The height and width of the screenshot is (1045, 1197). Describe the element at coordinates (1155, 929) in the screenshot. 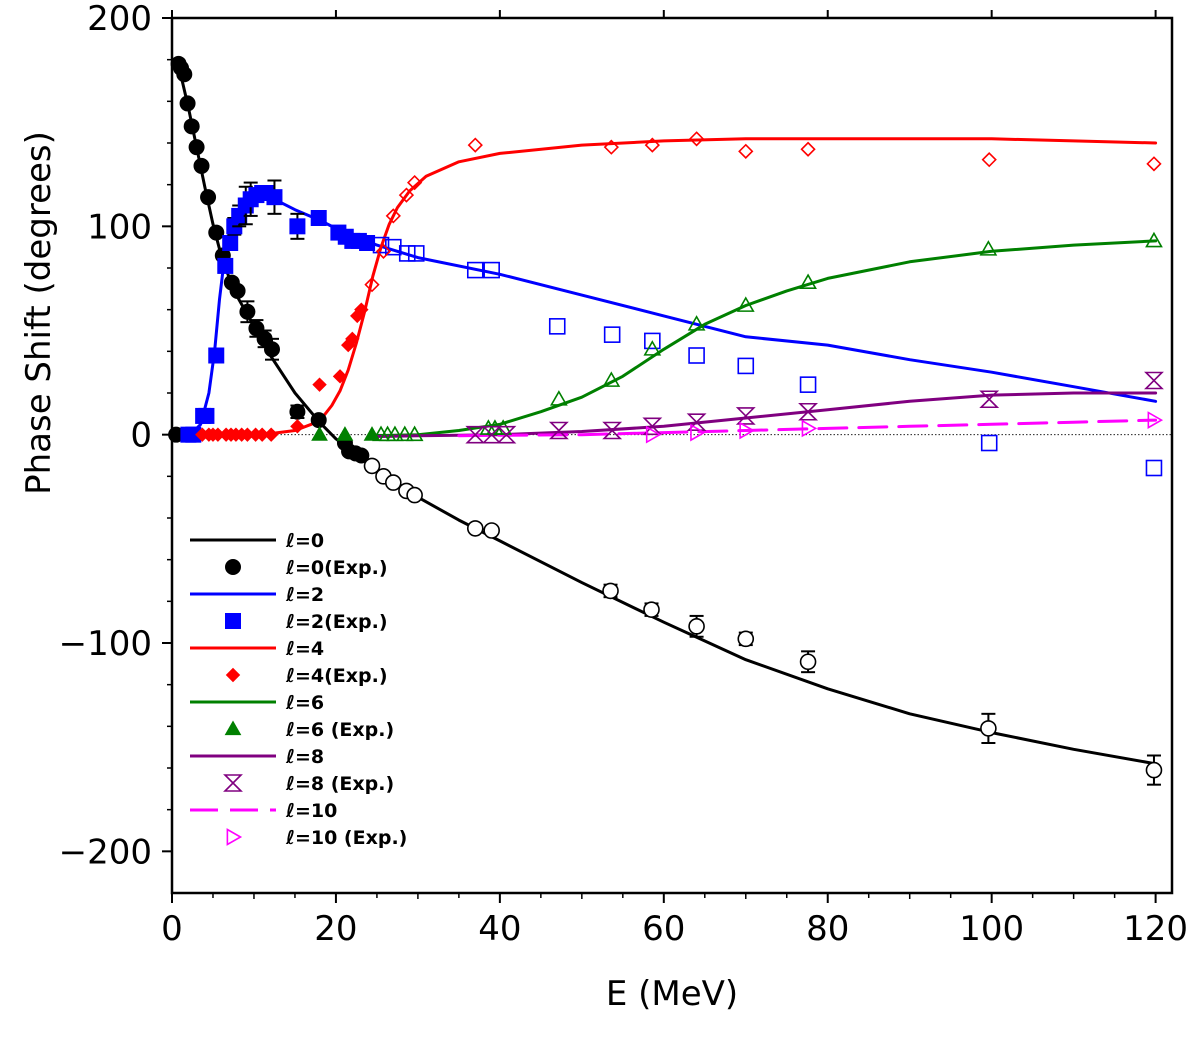

I see `x-tick-label: 120` at that location.